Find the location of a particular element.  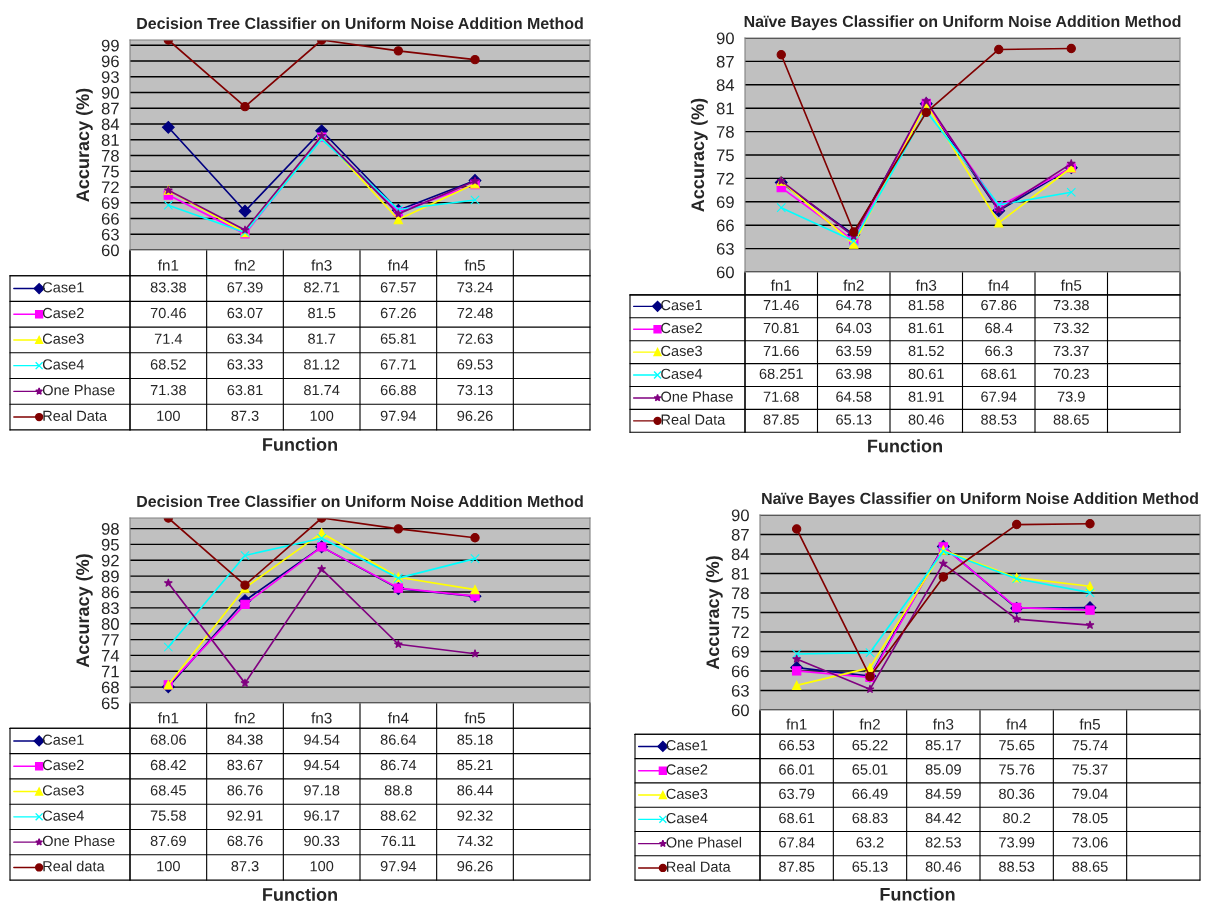

data-label: 80.2 is located at coordinates (1017, 818).